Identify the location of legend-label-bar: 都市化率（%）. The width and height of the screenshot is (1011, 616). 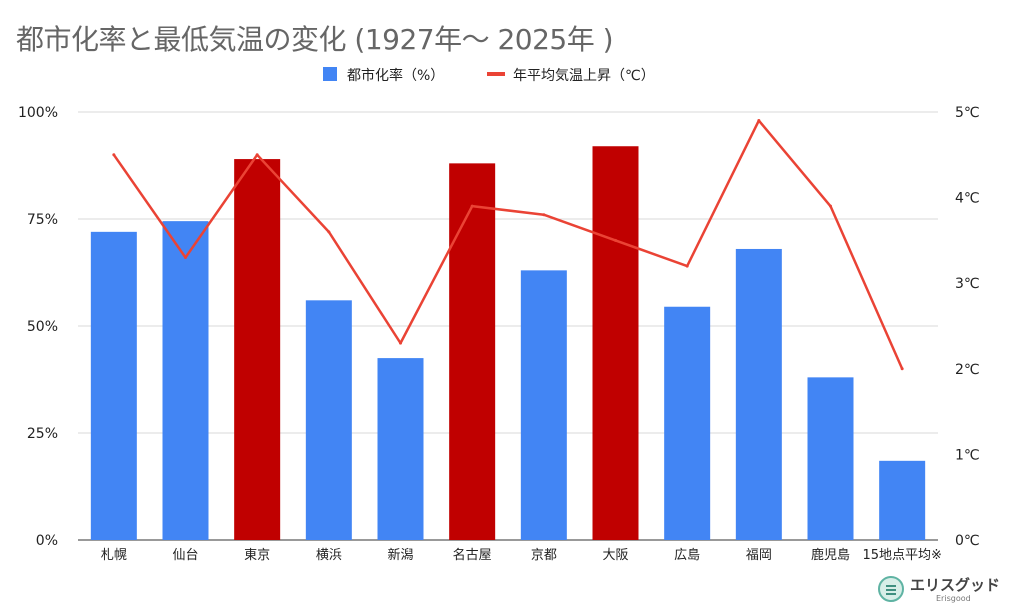
(395, 75).